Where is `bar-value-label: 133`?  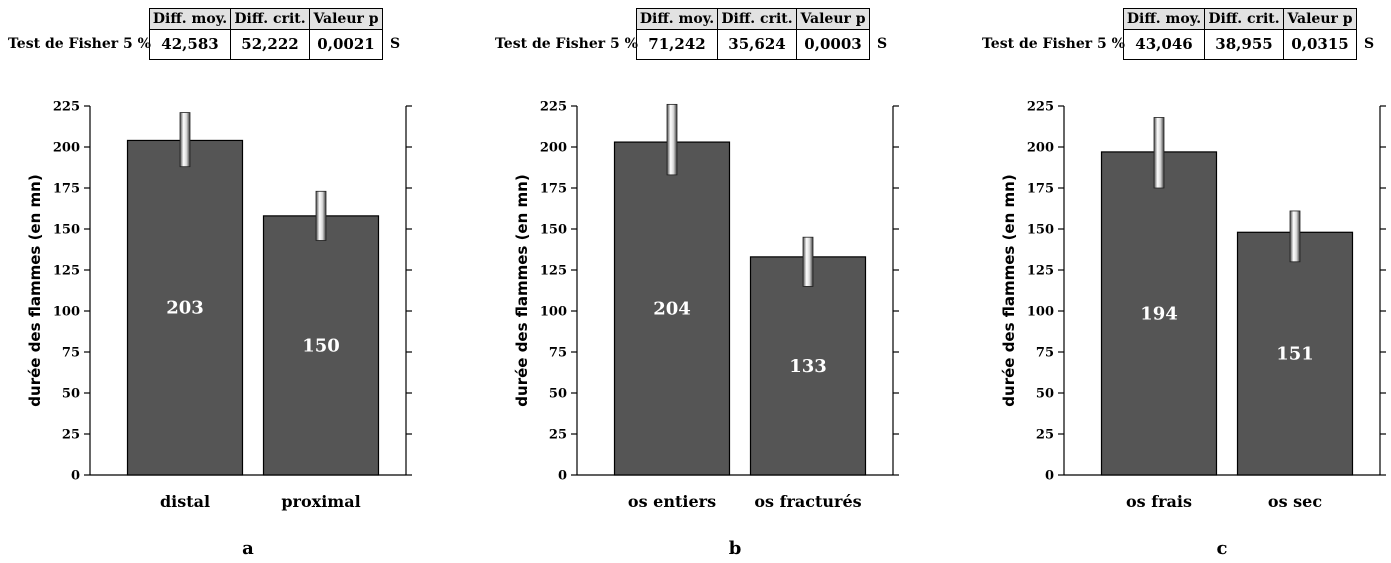 bar-value-label: 133 is located at coordinates (808, 366).